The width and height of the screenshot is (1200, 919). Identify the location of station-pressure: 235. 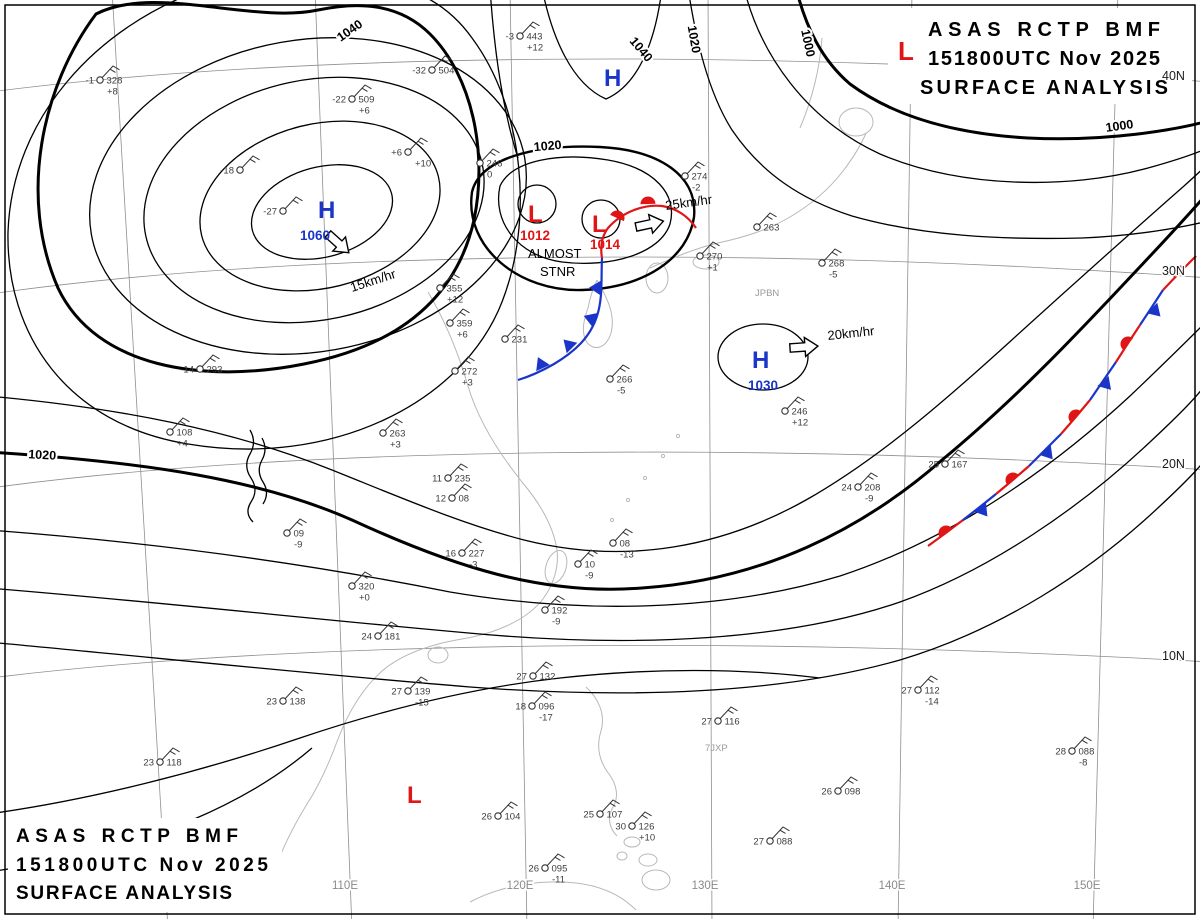
(463, 479).